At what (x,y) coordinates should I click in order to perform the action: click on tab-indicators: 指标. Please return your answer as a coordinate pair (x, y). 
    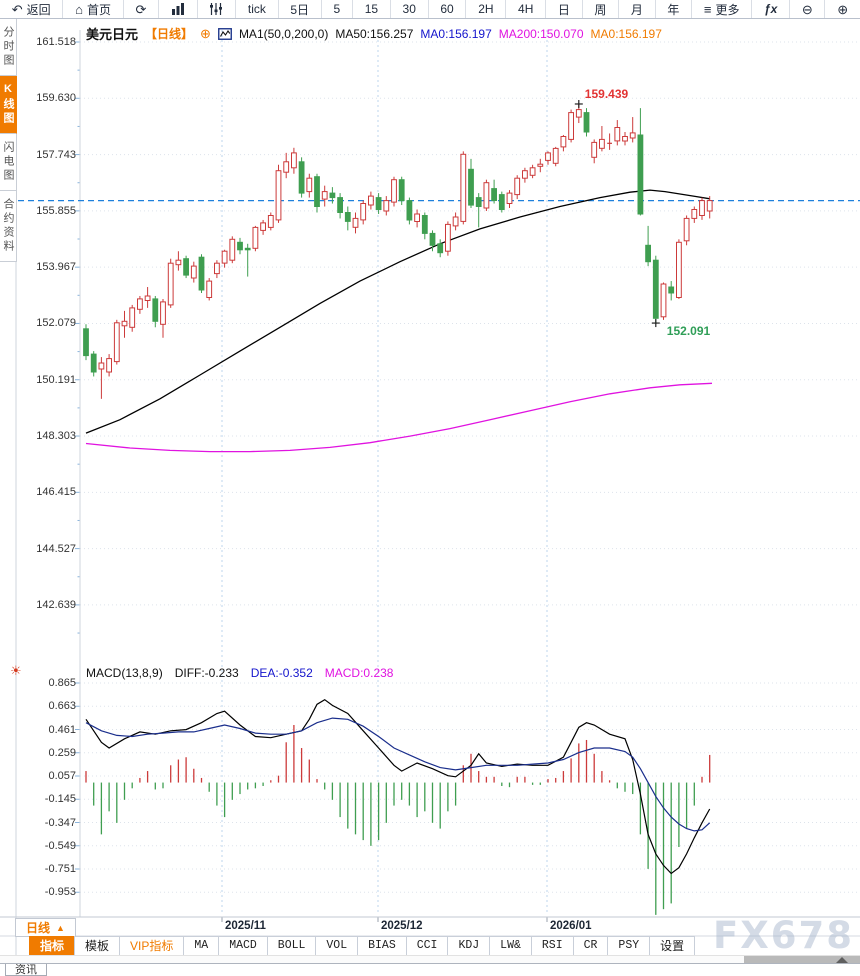
    Looking at the image, I should click on (52, 946).